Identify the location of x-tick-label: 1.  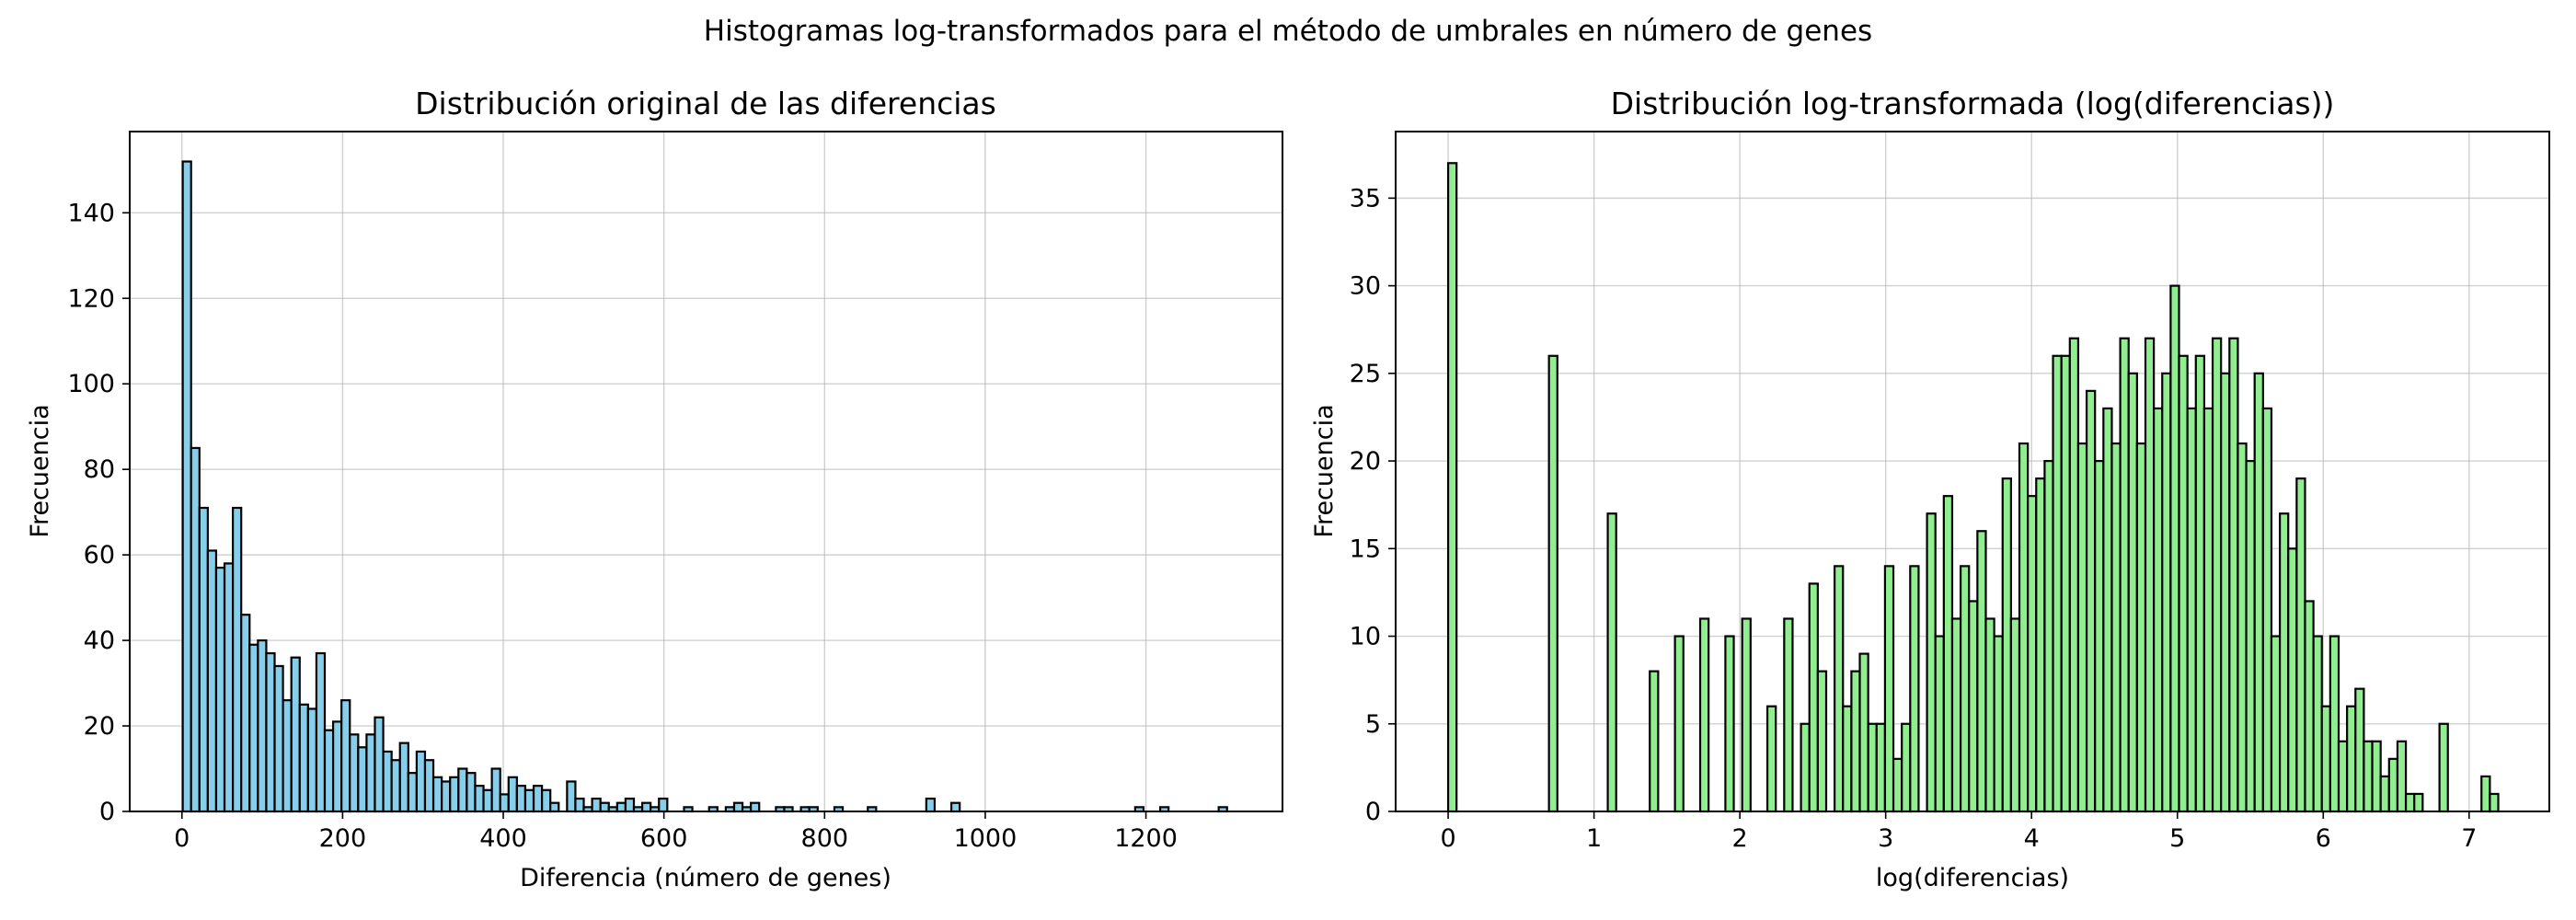
(1594, 838).